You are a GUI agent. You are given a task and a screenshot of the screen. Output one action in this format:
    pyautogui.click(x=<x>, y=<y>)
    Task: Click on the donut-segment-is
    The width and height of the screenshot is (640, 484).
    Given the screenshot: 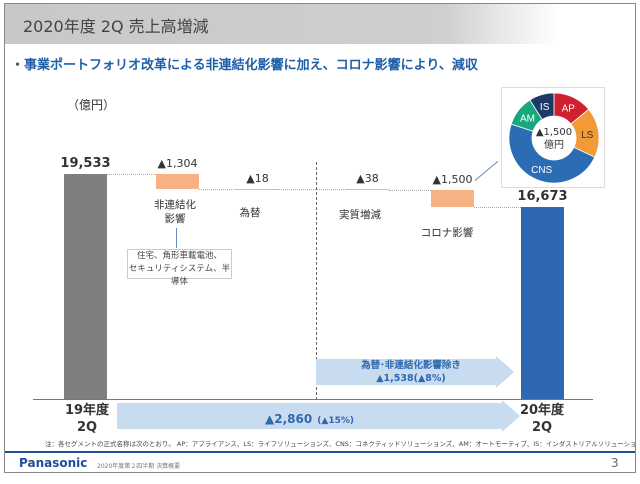 What is the action you would take?
    pyautogui.click(x=542, y=106)
    